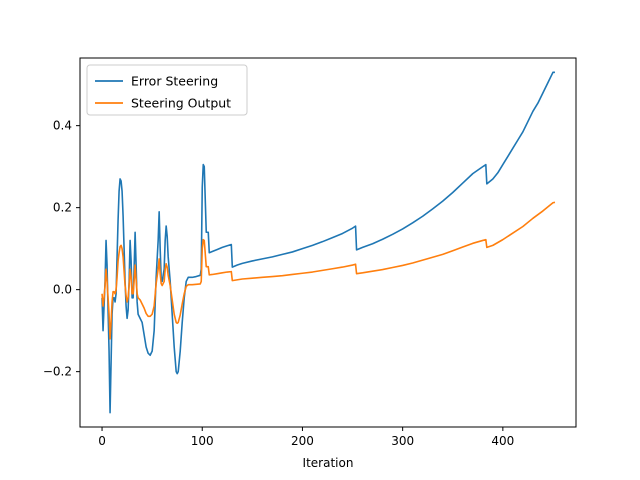  I want to click on y-tick-label: −0.2, so click(57, 372).